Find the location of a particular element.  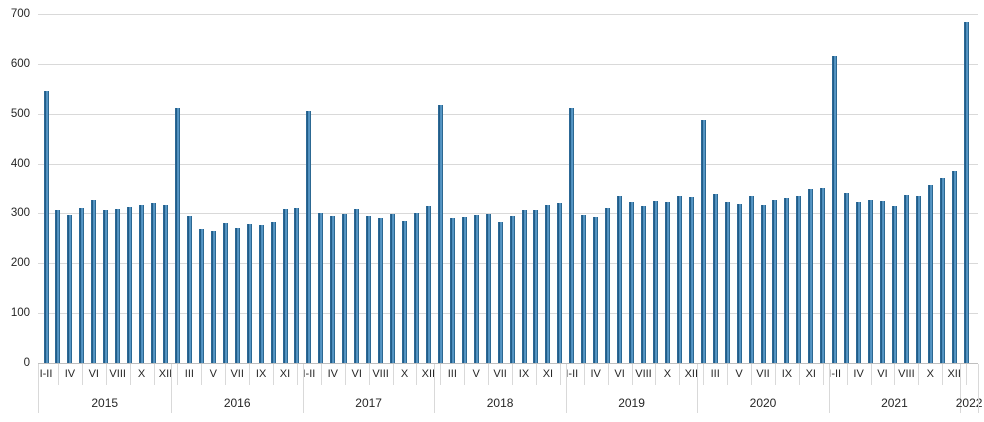

bar-2015-VII is located at coordinates (106, 286).